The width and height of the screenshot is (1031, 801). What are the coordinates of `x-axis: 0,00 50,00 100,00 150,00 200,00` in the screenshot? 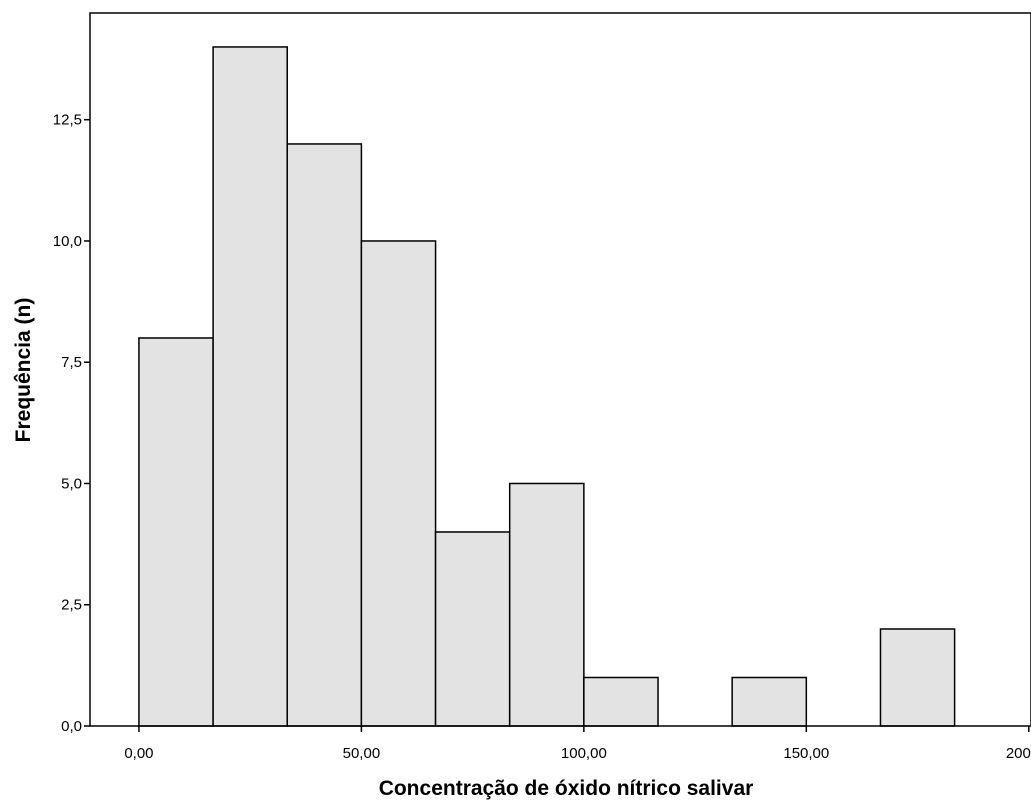 It's located at (577, 744).